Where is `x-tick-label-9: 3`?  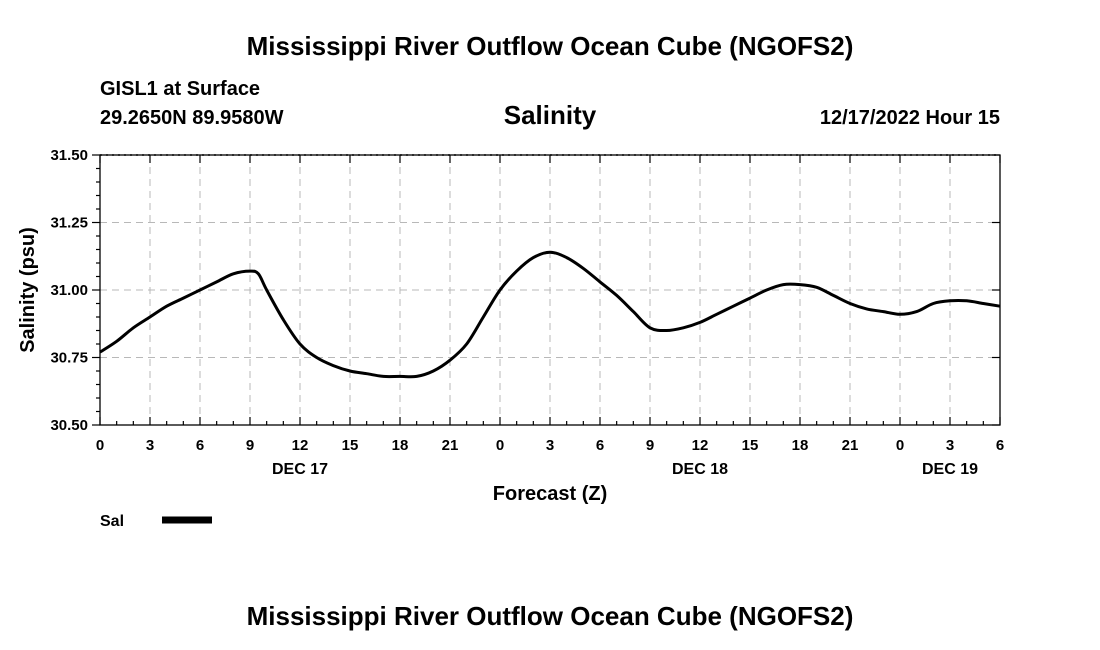
x-tick-label-9: 3 is located at coordinates (550, 445).